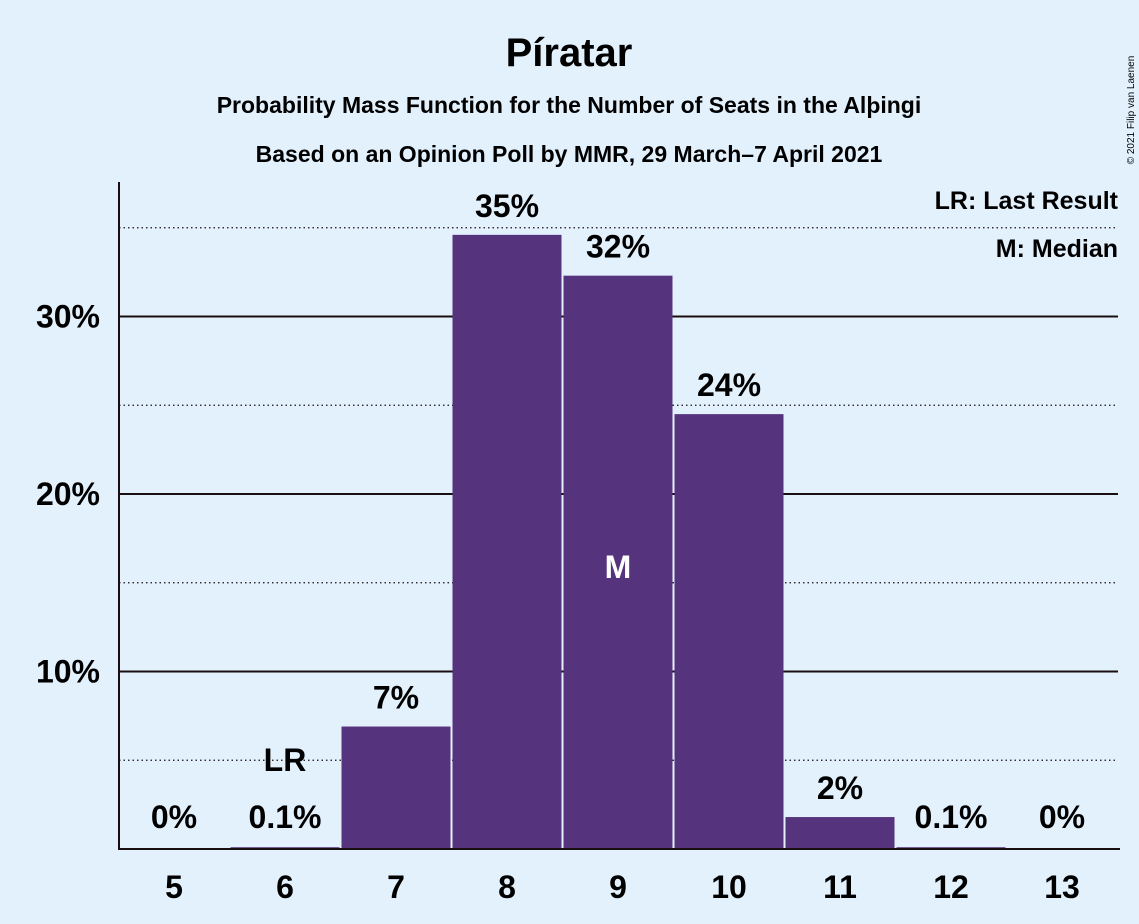 The width and height of the screenshot is (1139, 924). I want to click on x-tick-label: 13, so click(1062, 887).